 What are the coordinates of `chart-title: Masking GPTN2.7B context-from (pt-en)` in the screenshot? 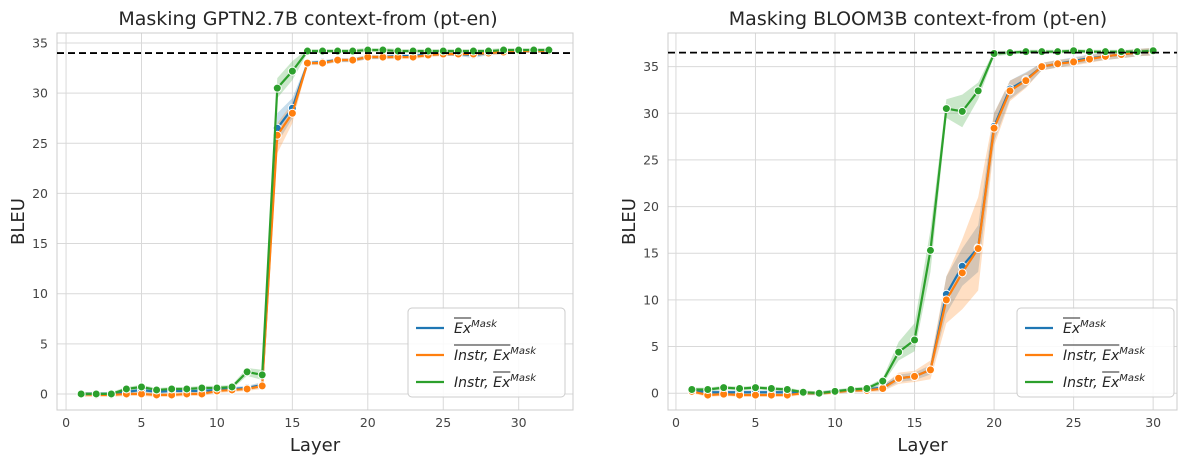 It's located at (307, 19).